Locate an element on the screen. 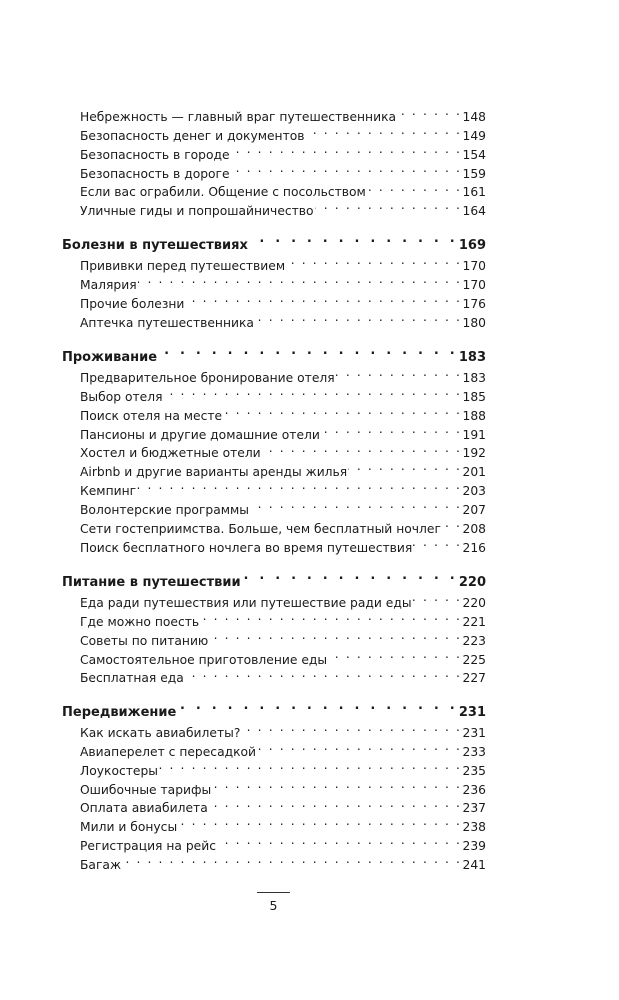 The image size is (619, 1000). toc-entry: Безопасность в дороге 159 is located at coordinates (274, 170).